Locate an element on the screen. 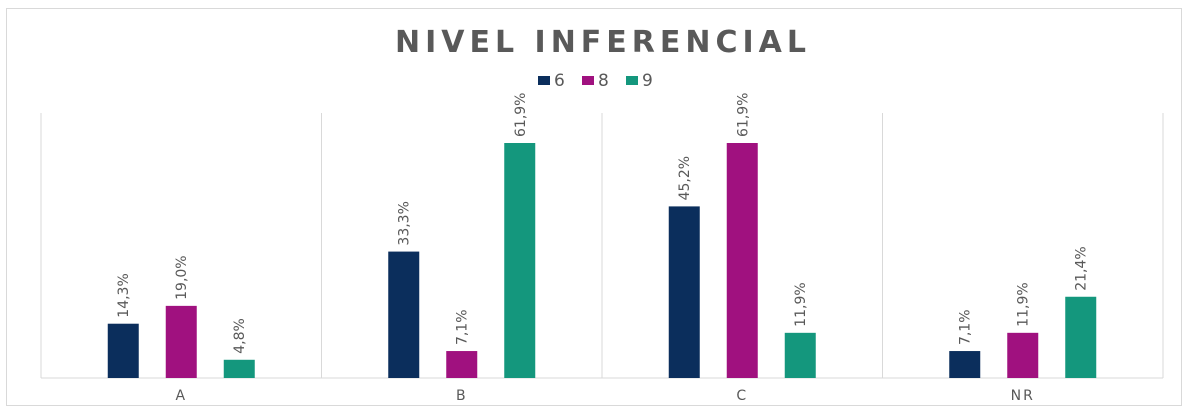  legend: 6 8 9 is located at coordinates (595, 81).